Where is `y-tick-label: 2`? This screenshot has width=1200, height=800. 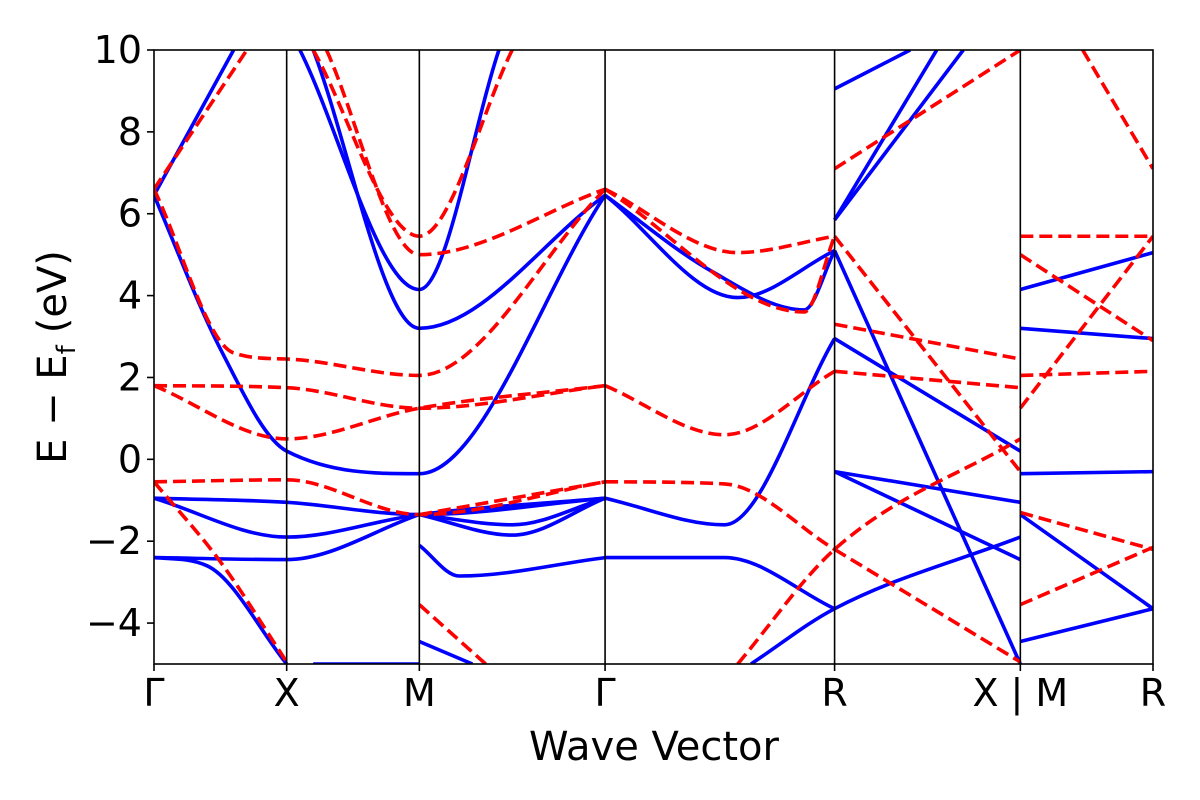 y-tick-label: 2 is located at coordinates (130, 377).